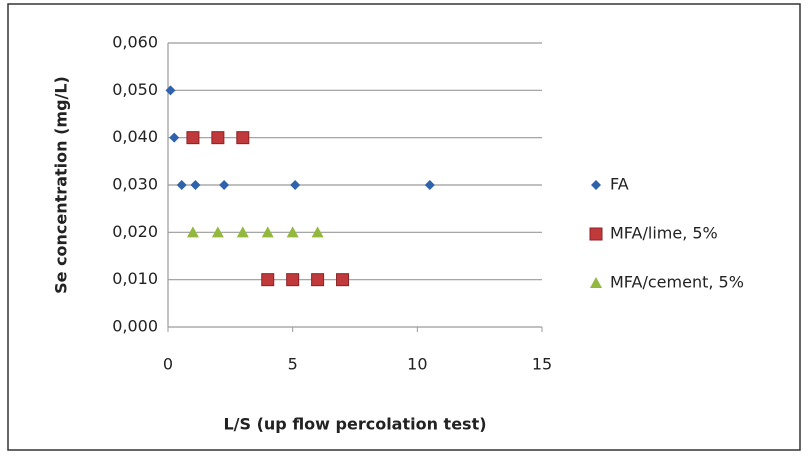 This screenshot has width=808, height=456. What do you see at coordinates (135, 89) in the screenshot?
I see `y-tick-label: 0,050` at bounding box center [135, 89].